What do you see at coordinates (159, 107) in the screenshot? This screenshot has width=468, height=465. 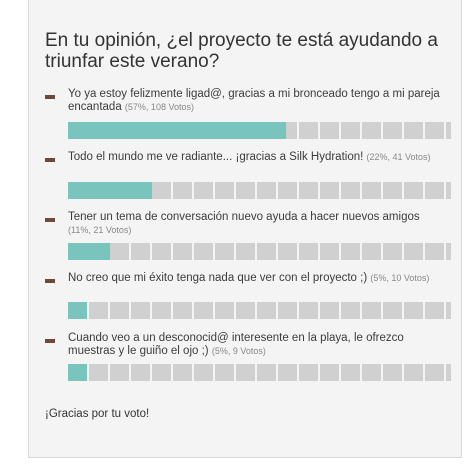 I see `option-votes: (57%, 108 Votos)` at bounding box center [159, 107].